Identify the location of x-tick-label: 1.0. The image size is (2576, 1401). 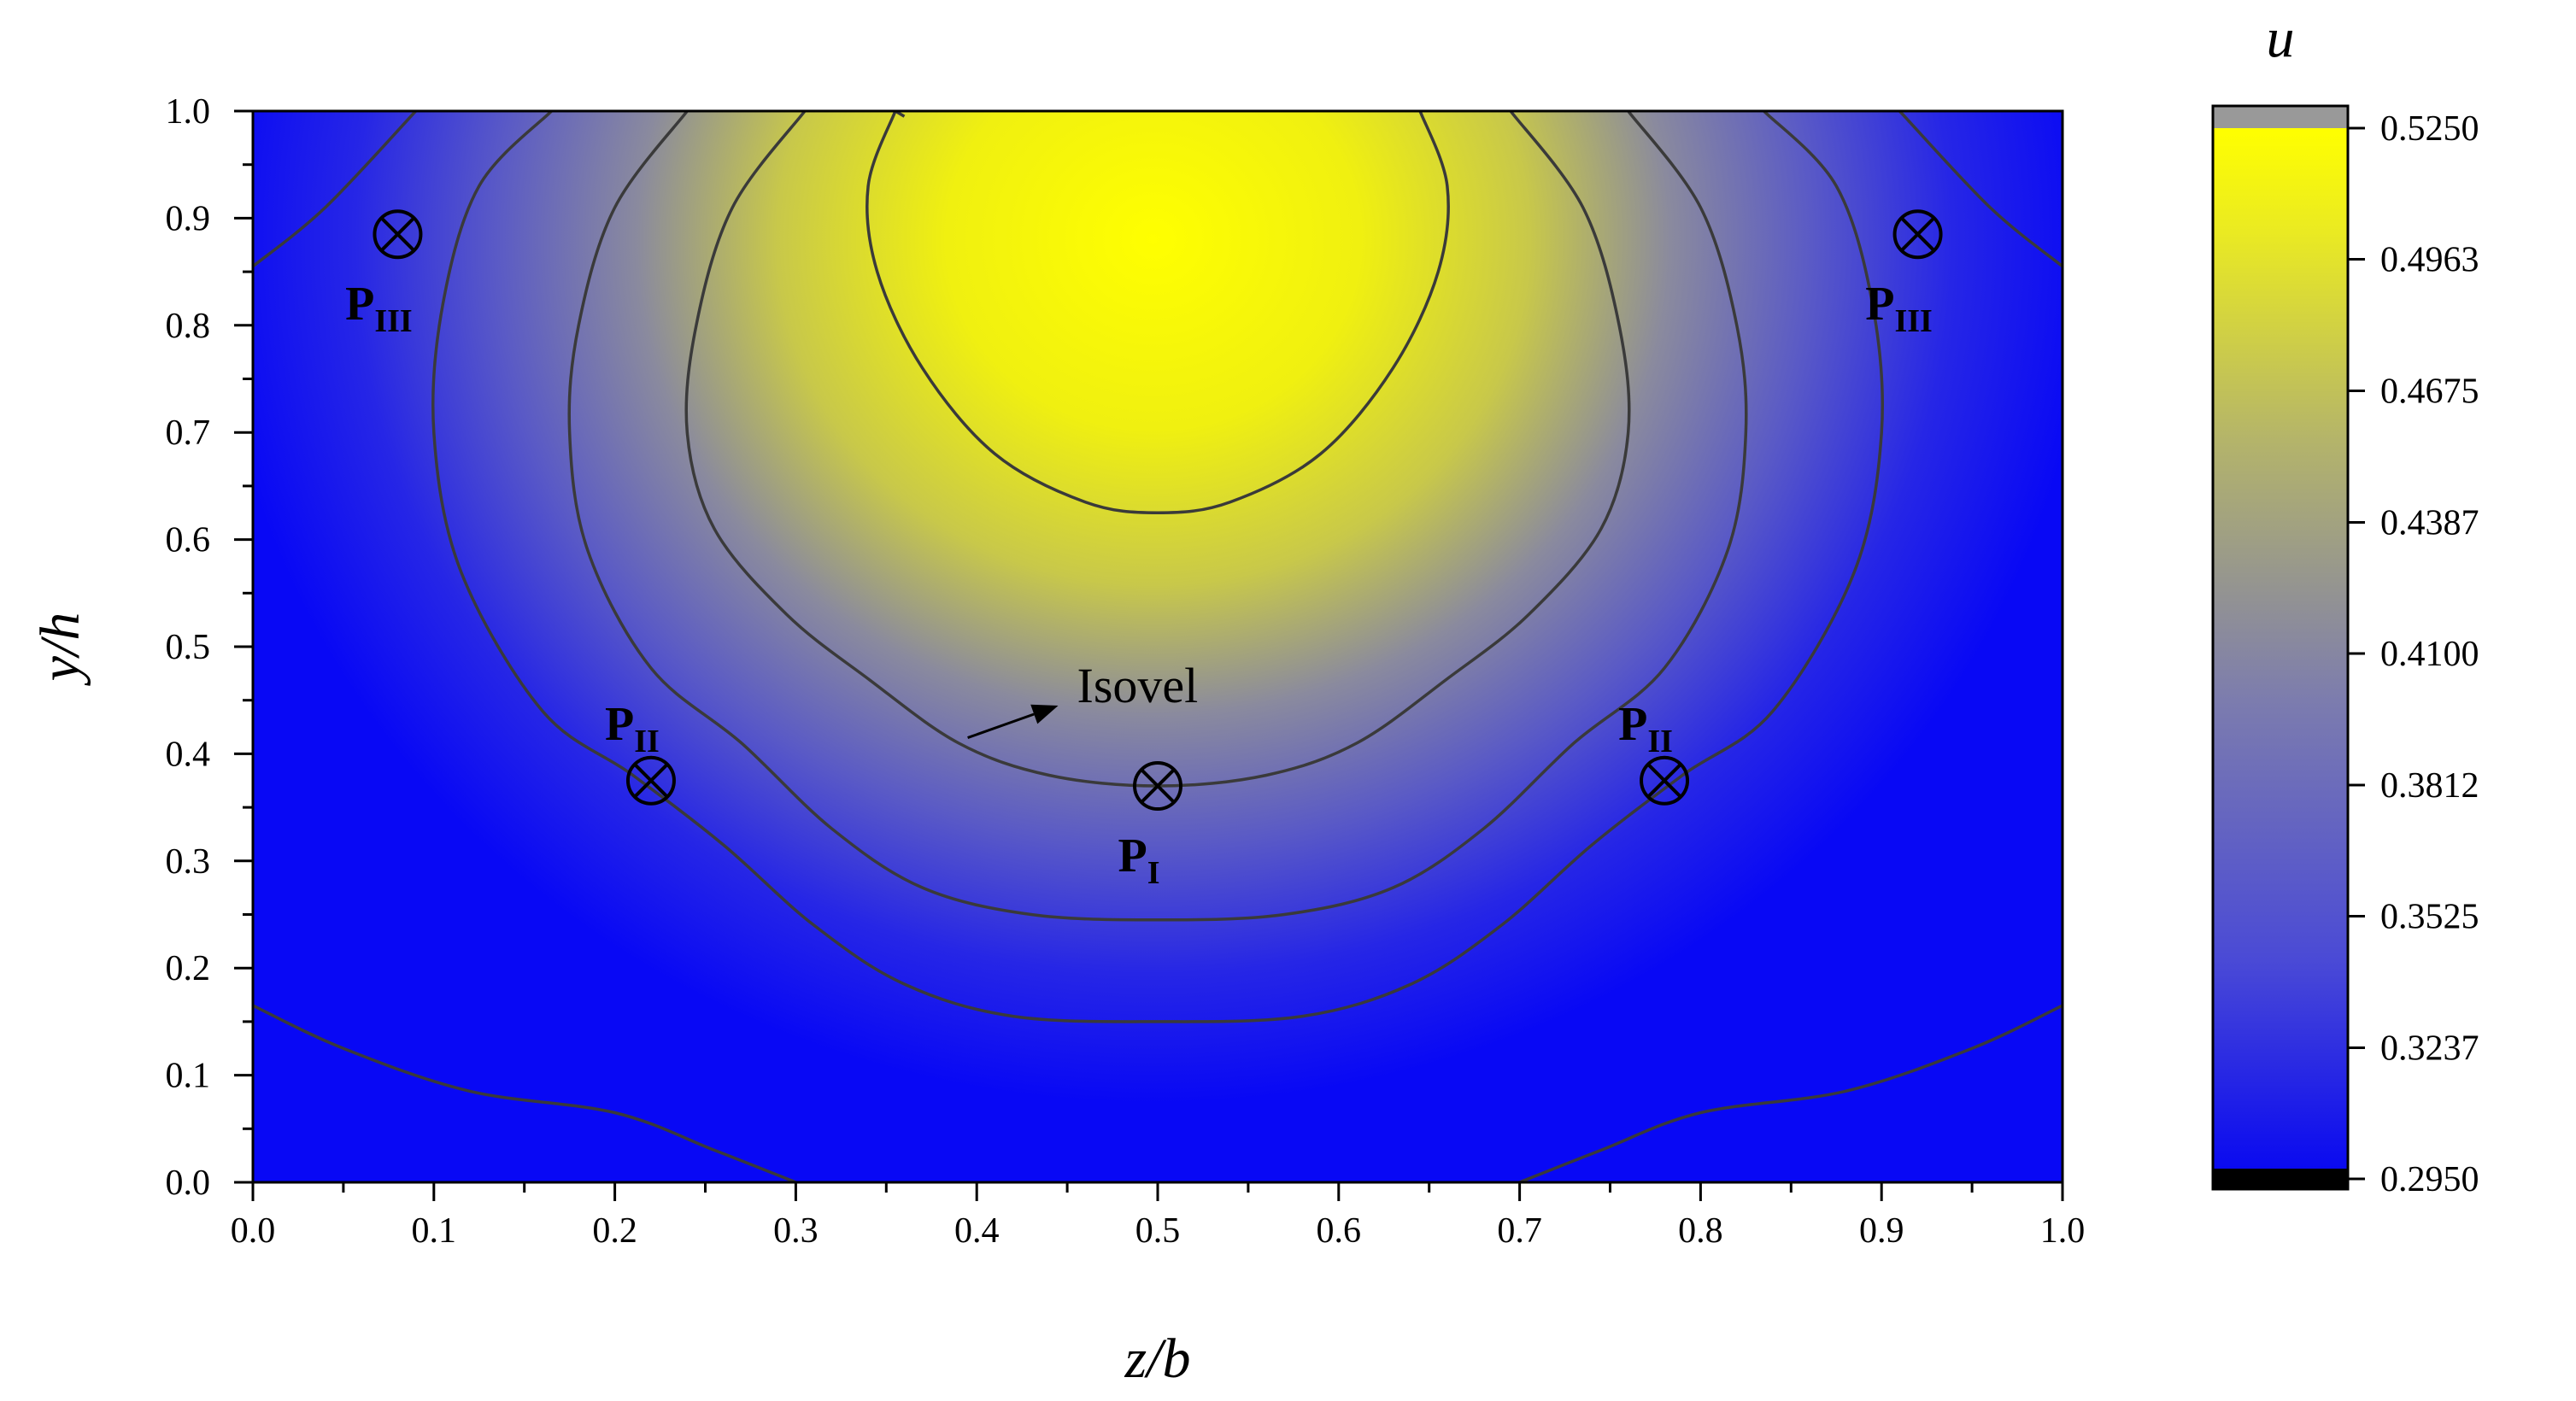
(2063, 1231).